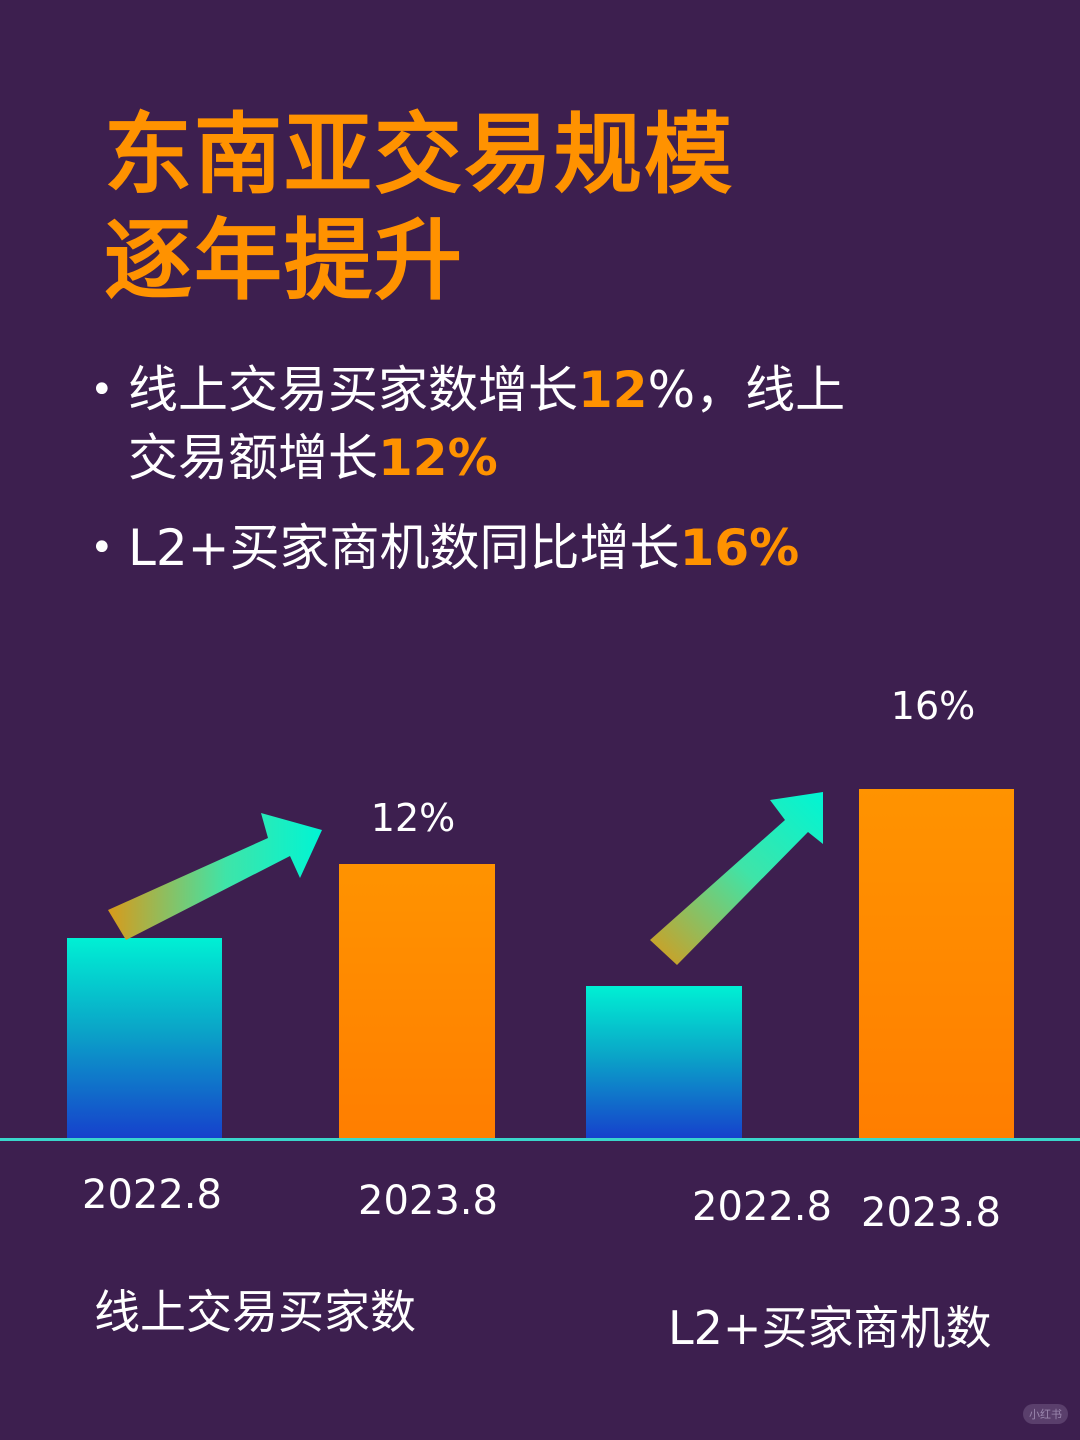 This screenshot has height=1440, width=1080. I want to click on highlight-value: 12%, so click(438, 458).